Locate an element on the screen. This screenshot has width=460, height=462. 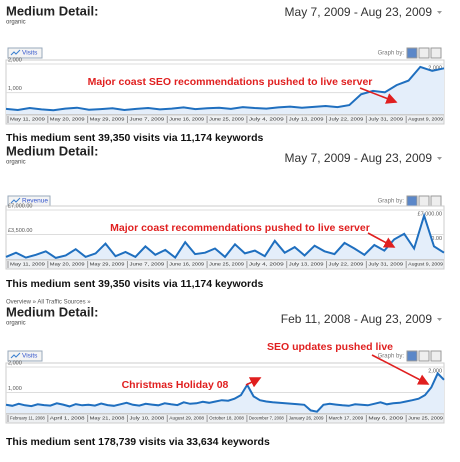
y-tick-label: £7,000.00 is located at coordinates (20, 206).